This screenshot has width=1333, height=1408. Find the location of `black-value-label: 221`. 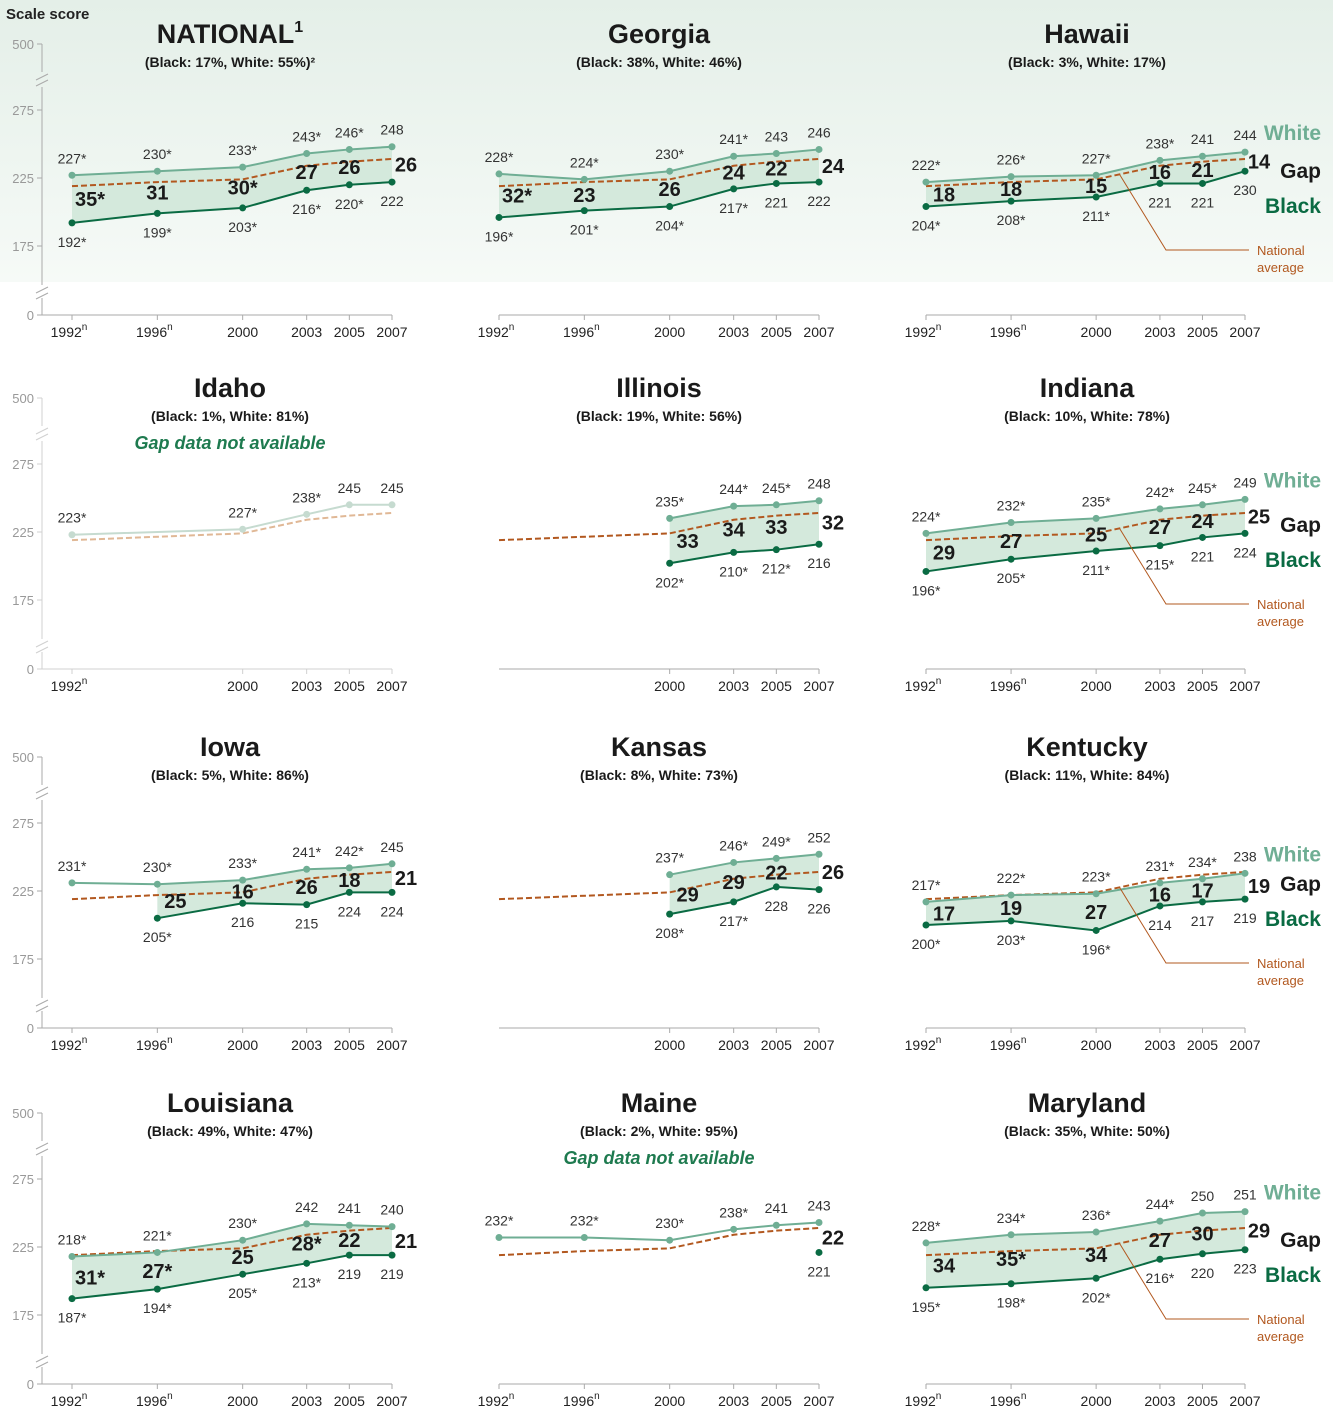

black-value-label: 221 is located at coordinates (777, 202).